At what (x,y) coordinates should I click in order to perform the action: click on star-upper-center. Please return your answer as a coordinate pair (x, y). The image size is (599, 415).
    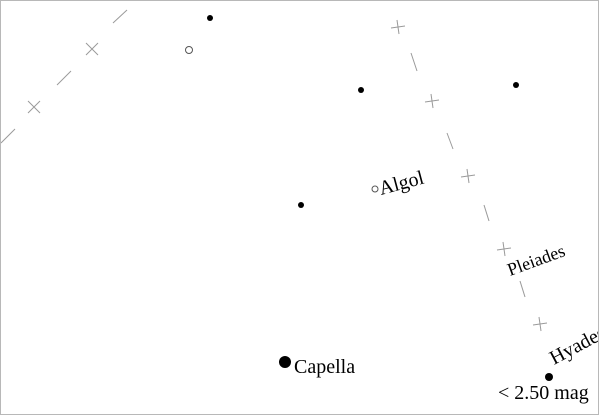
    Looking at the image, I should click on (210, 18).